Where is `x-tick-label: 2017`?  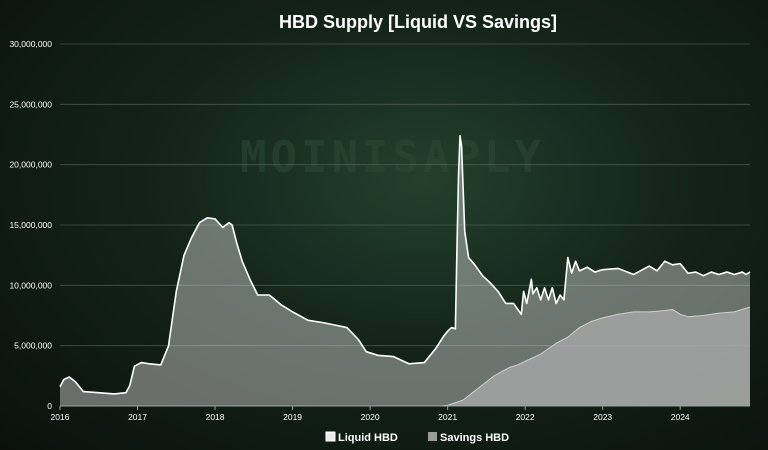
x-tick-label: 2017 is located at coordinates (137, 417).